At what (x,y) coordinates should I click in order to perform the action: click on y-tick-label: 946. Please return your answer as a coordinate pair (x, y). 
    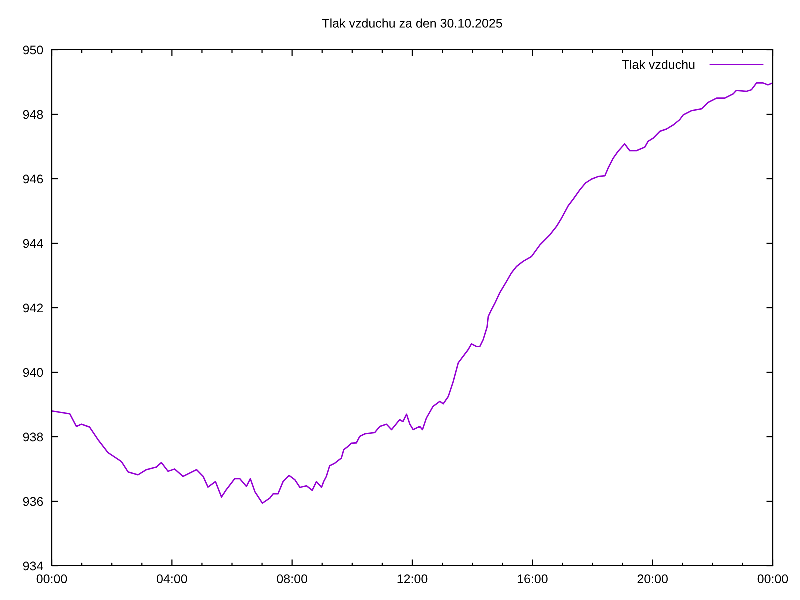
    Looking at the image, I should click on (33, 179).